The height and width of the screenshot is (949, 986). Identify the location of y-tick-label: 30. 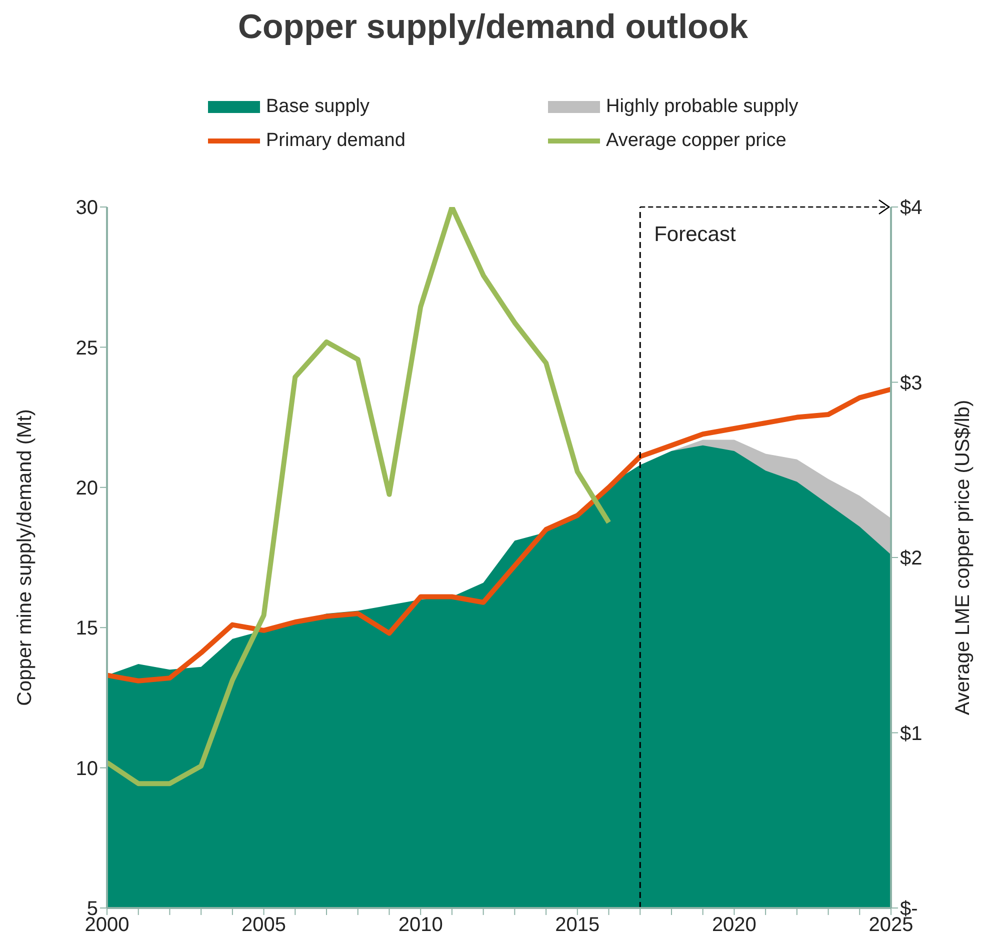
(87, 208).